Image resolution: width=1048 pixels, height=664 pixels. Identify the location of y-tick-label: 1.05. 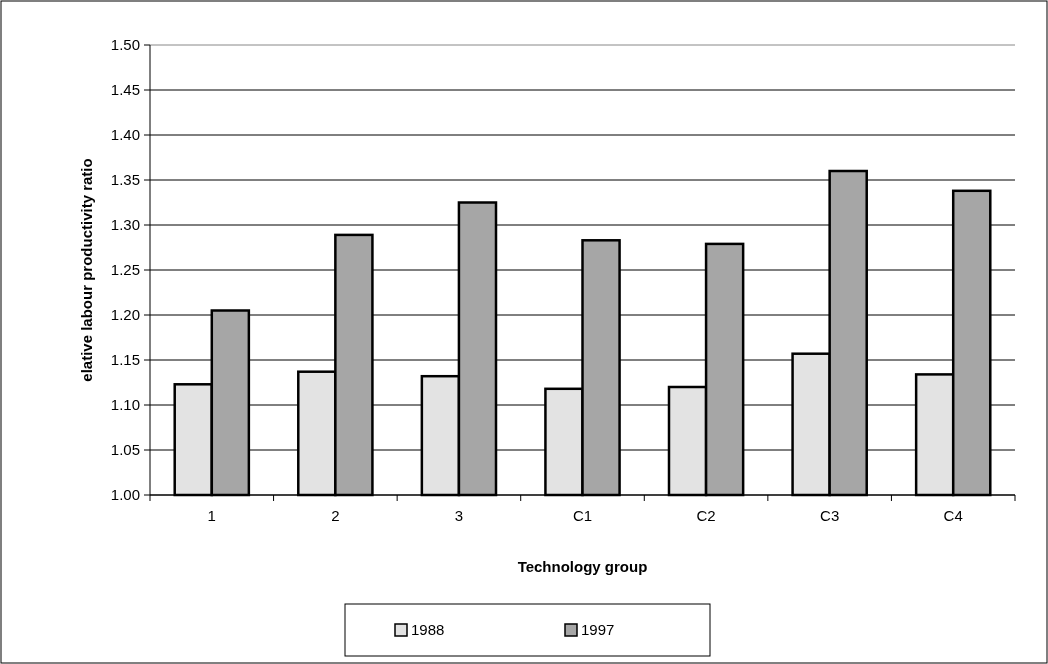
(125, 450).